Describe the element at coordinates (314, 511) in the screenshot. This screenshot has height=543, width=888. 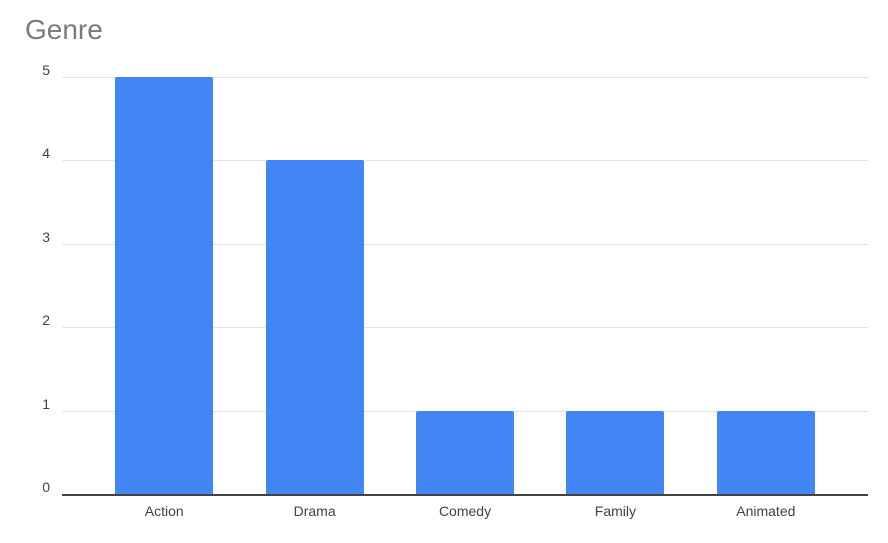
I see `x-axis-label-drama: Drama` at that location.